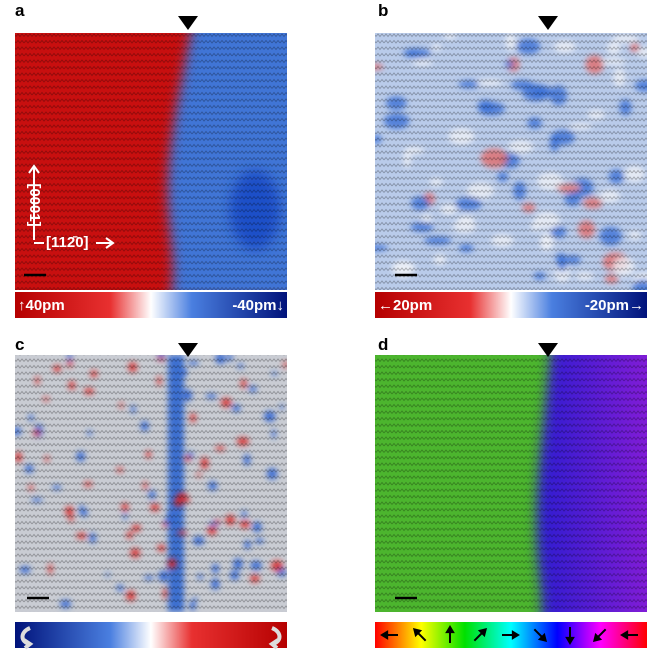  I want to click on colorbar-label: ←20pm, so click(405, 305).